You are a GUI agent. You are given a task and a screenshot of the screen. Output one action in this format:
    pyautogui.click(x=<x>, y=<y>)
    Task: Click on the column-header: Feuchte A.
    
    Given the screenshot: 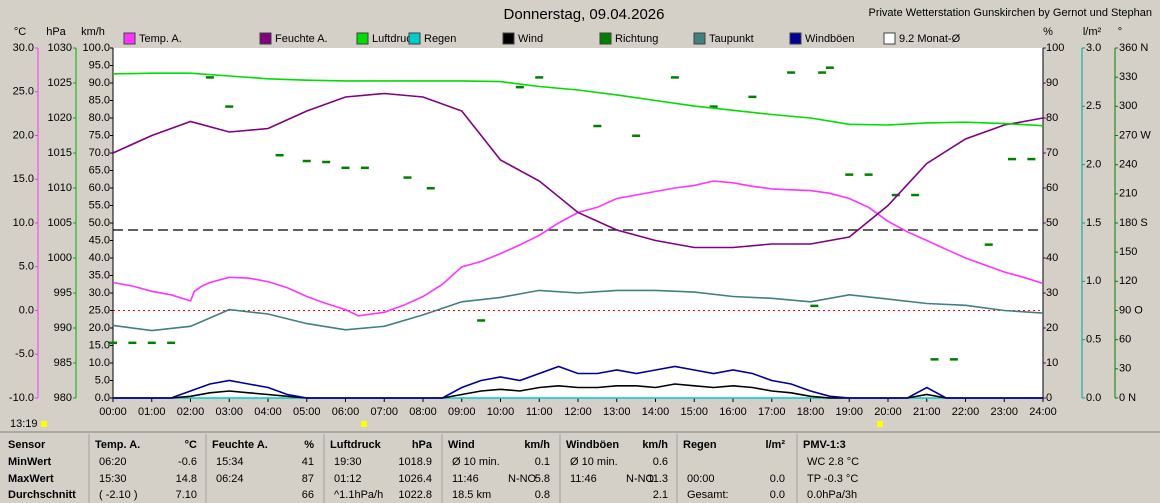 What is the action you would take?
    pyautogui.click(x=240, y=445)
    